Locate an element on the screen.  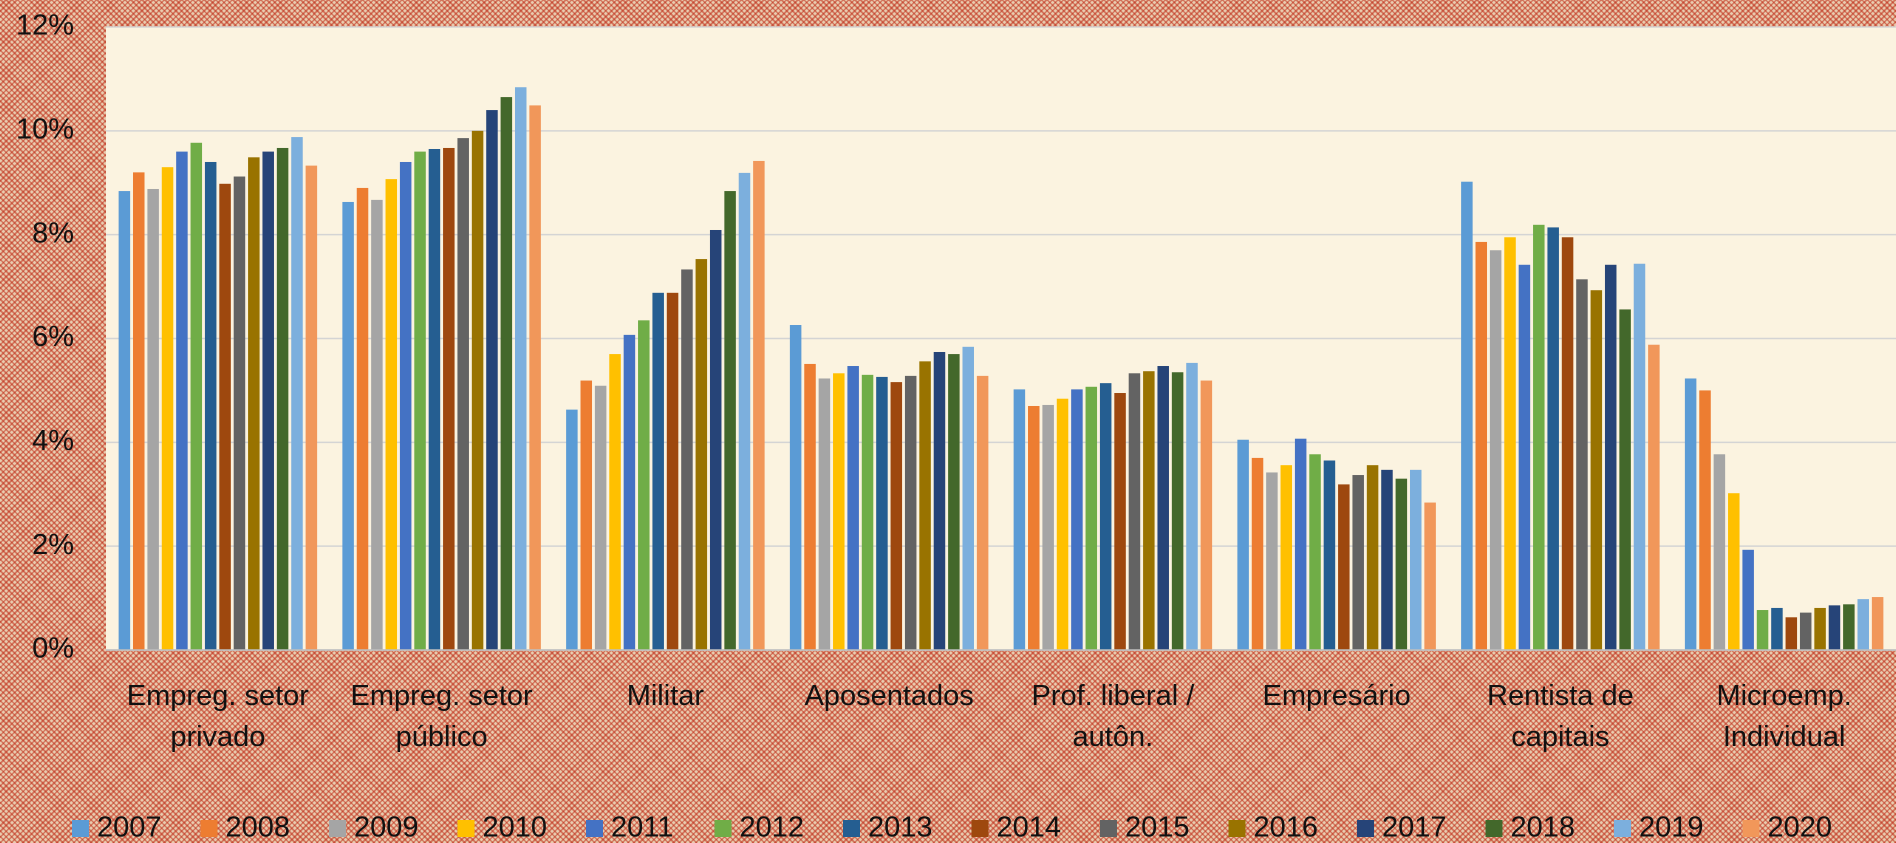
legend-label: 2020 is located at coordinates (1800, 827).